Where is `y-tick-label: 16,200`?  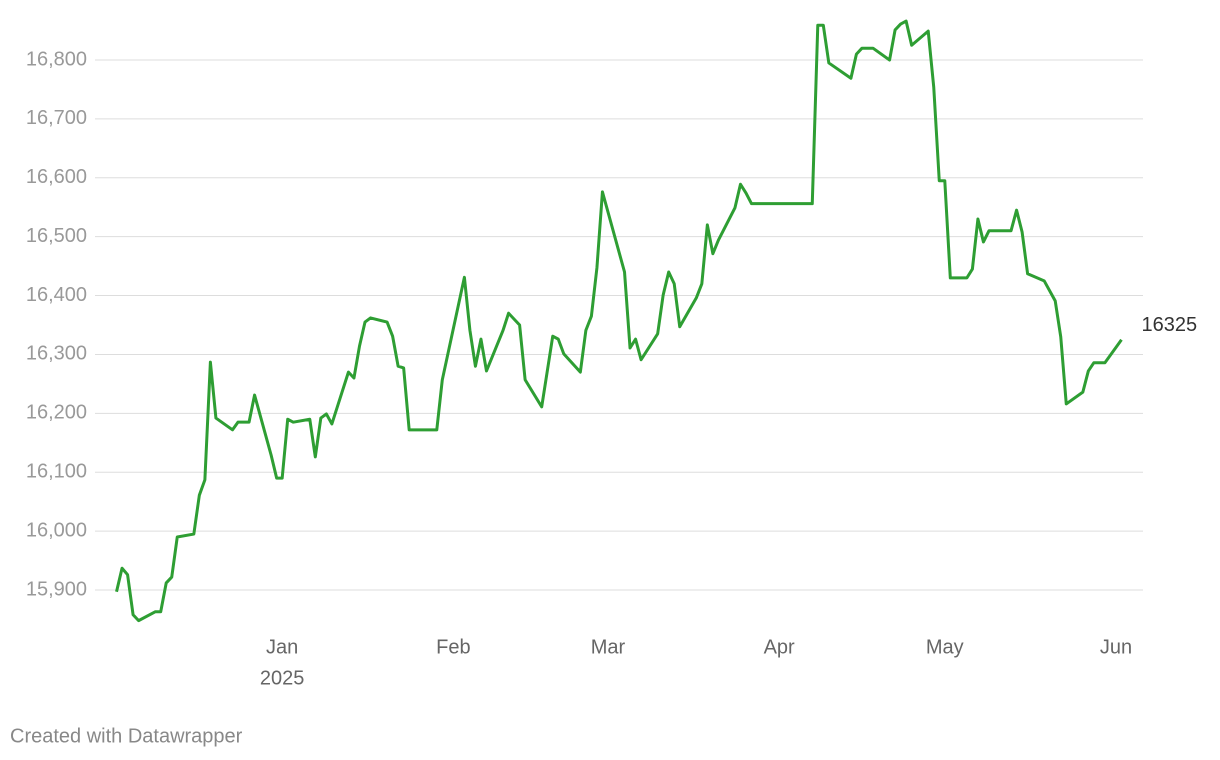
y-tick-label: 16,200 is located at coordinates (56, 413).